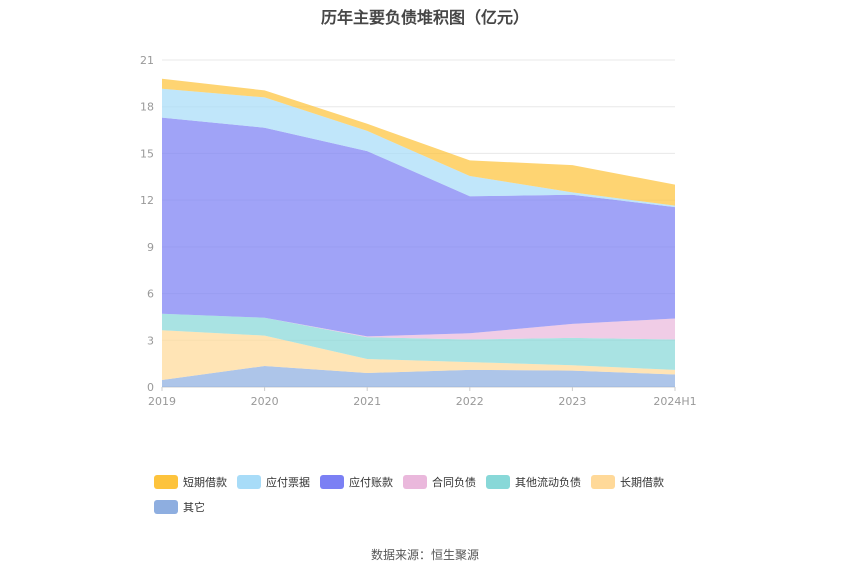 The height and width of the screenshot is (575, 850). What do you see at coordinates (367, 401) in the screenshot?
I see `x-tick-label: 2021` at bounding box center [367, 401].